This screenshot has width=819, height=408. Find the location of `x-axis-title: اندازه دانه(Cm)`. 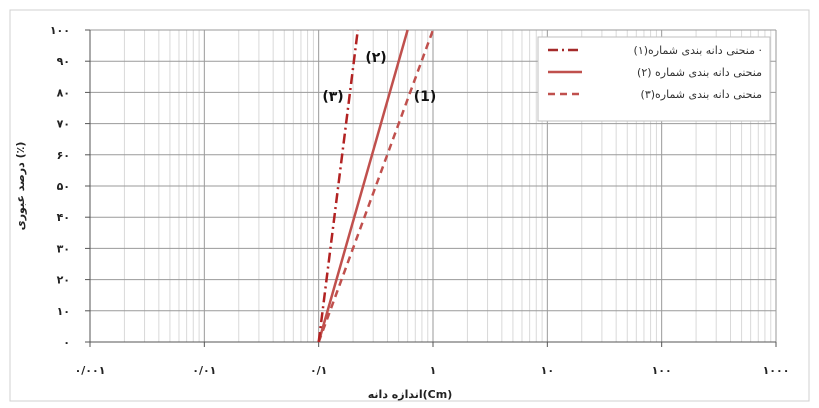

x-axis-title: اندازه دانه(Cm) is located at coordinates (410, 394).